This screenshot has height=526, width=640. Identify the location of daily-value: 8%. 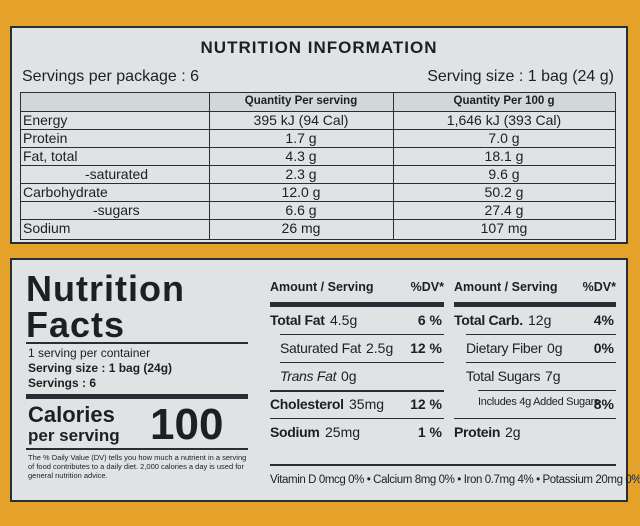
(603, 404).